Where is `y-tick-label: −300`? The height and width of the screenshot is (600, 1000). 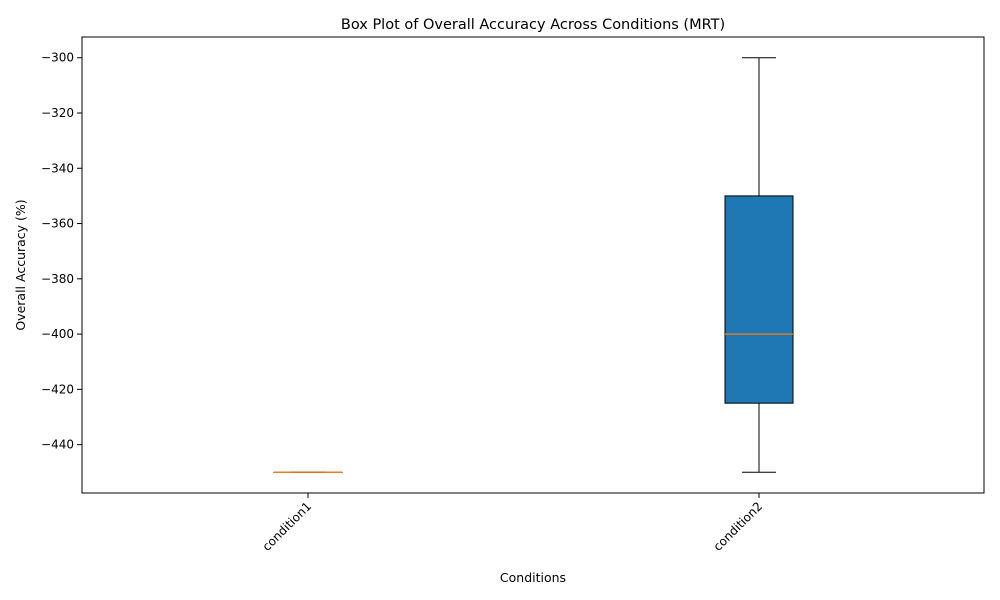 y-tick-label: −300 is located at coordinates (57, 58).